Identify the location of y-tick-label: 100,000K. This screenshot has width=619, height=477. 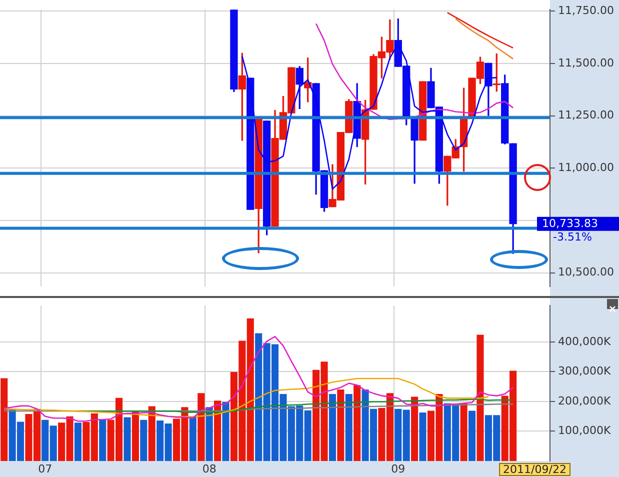
(585, 431).